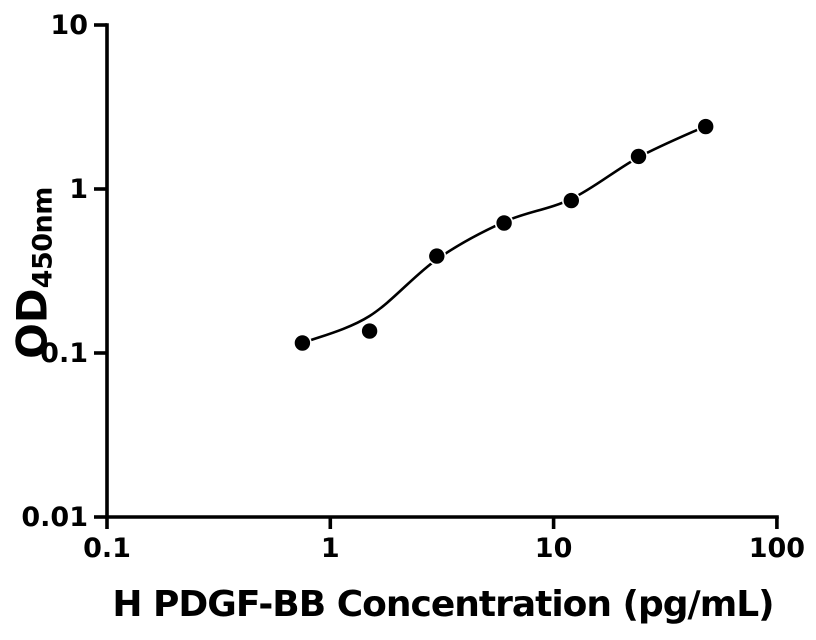  I want to click on y-tick-label: 0.01, so click(54, 517).